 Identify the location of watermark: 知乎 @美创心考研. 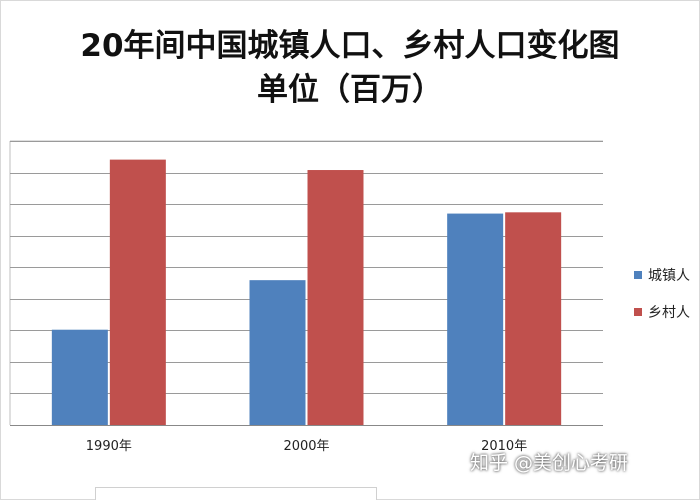
(549, 463).